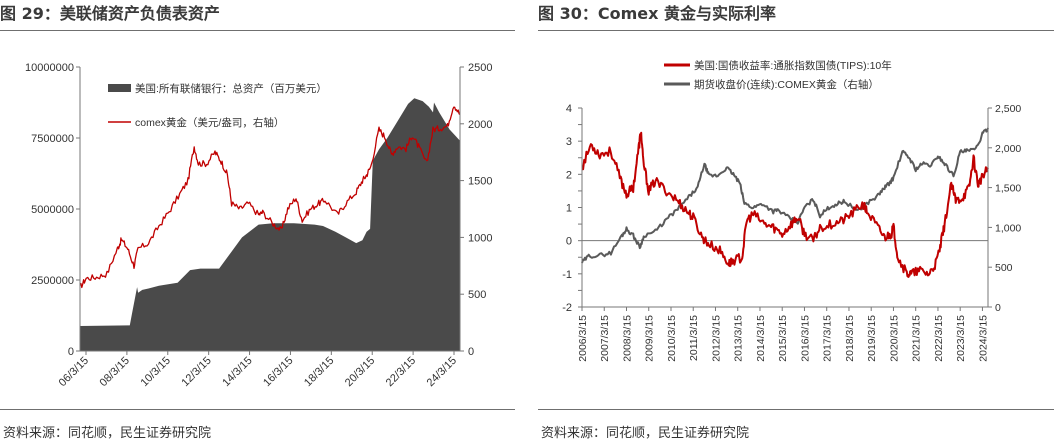 This screenshot has width=1060, height=443. Describe the element at coordinates (1008, 149) in the screenshot. I see `y-right-tick-label: 2,000` at that location.